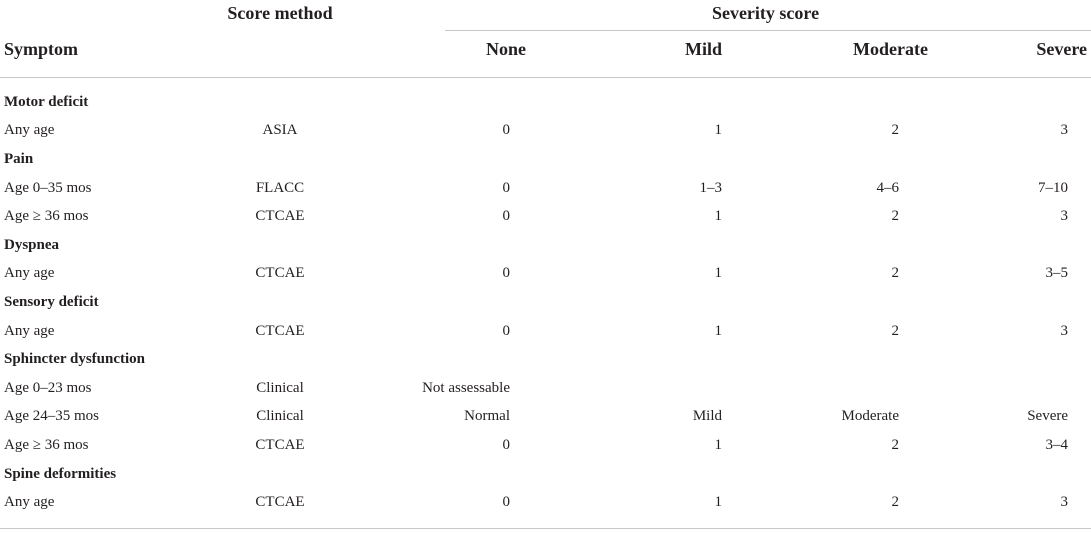  I want to click on header-score-method: Score method, so click(280, 12).